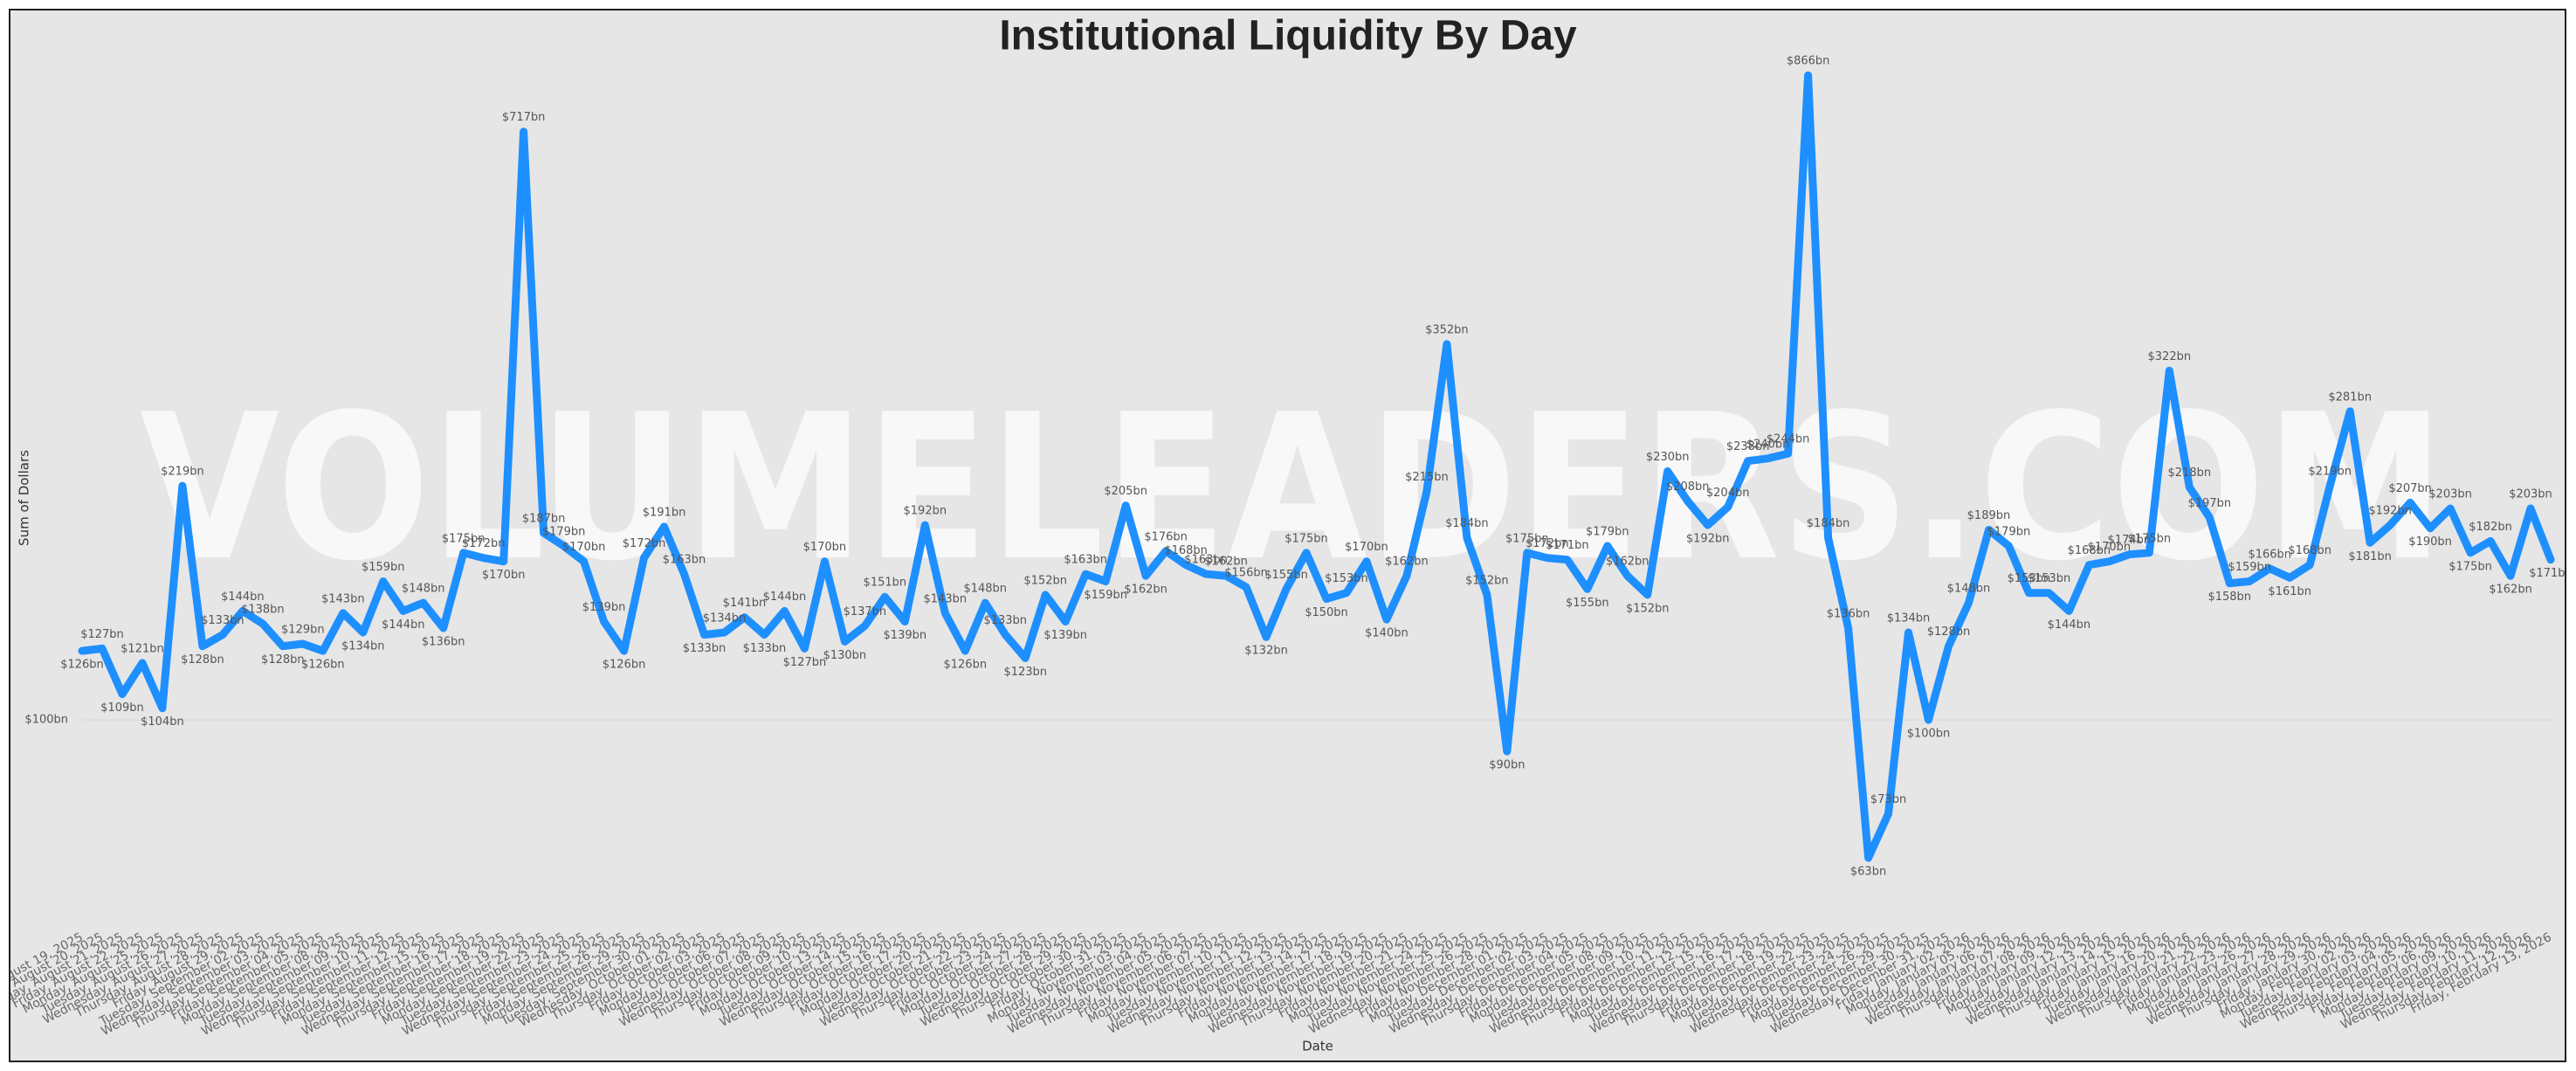  I want to click on data-label: $190bn, so click(2430, 542).